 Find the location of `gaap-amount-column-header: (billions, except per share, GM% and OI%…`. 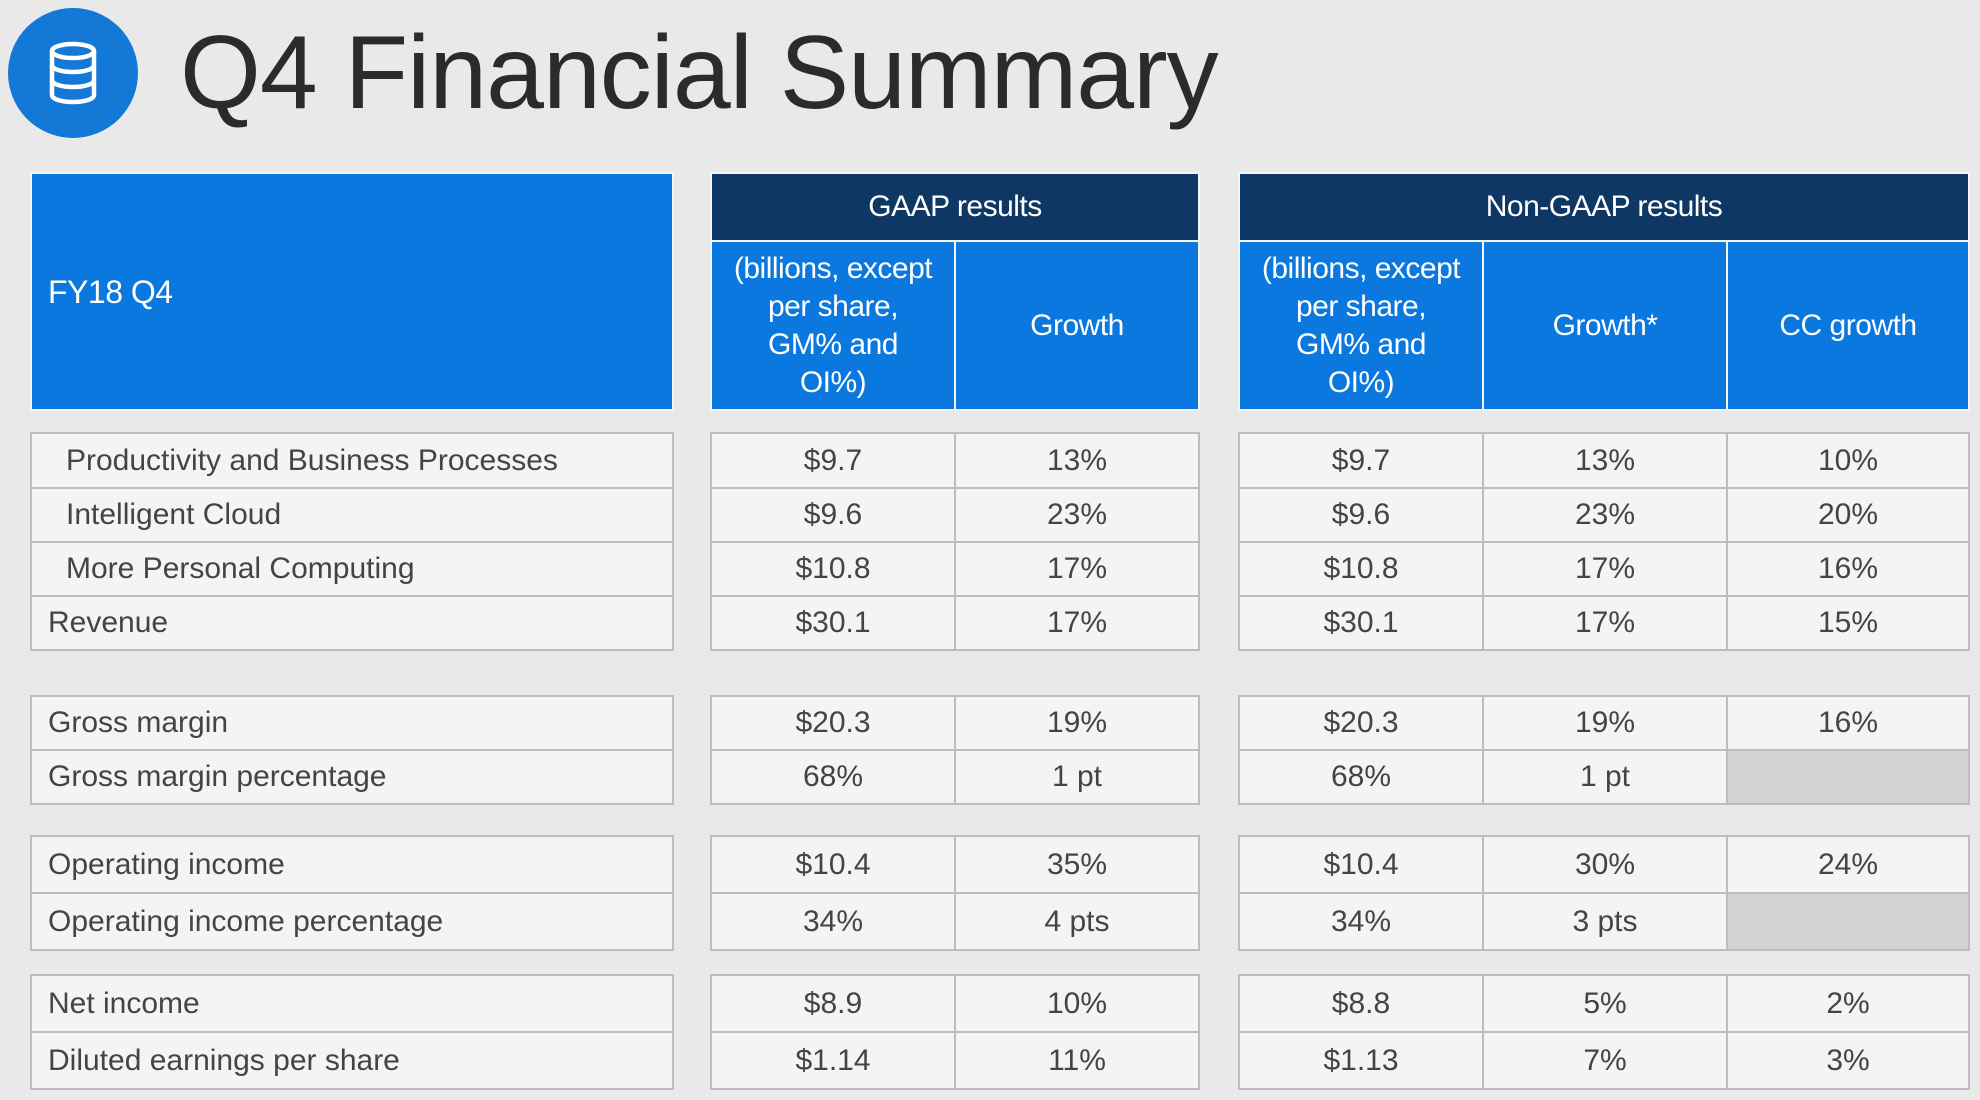

gaap-amount-column-header: (billions, except per share, GM% and OI%… is located at coordinates (833, 325).